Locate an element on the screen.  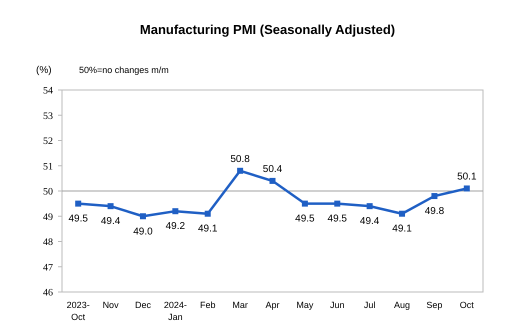
y-tick-label: 52 is located at coordinates (48, 141).